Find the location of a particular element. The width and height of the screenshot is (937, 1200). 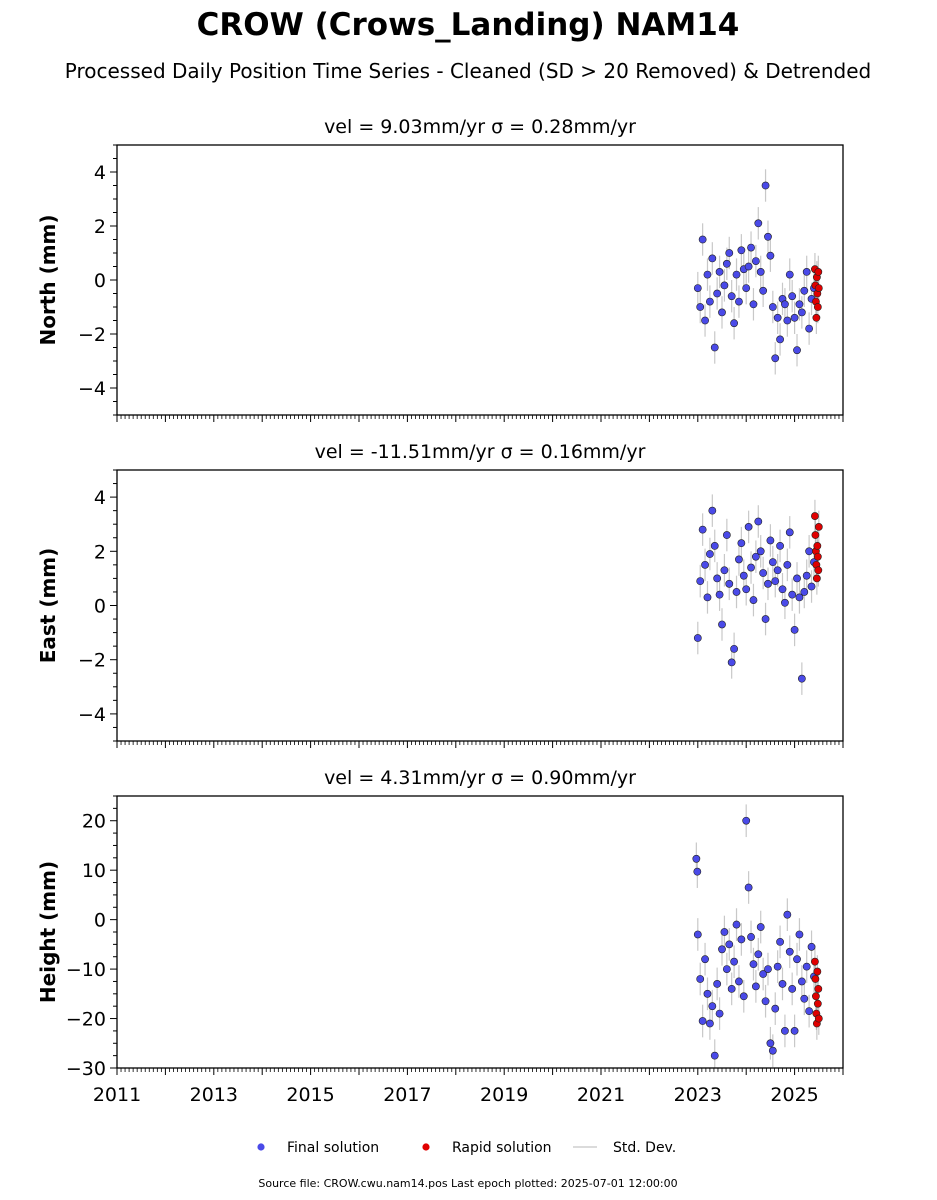

x-tick-label: 2019 is located at coordinates (504, 1095).